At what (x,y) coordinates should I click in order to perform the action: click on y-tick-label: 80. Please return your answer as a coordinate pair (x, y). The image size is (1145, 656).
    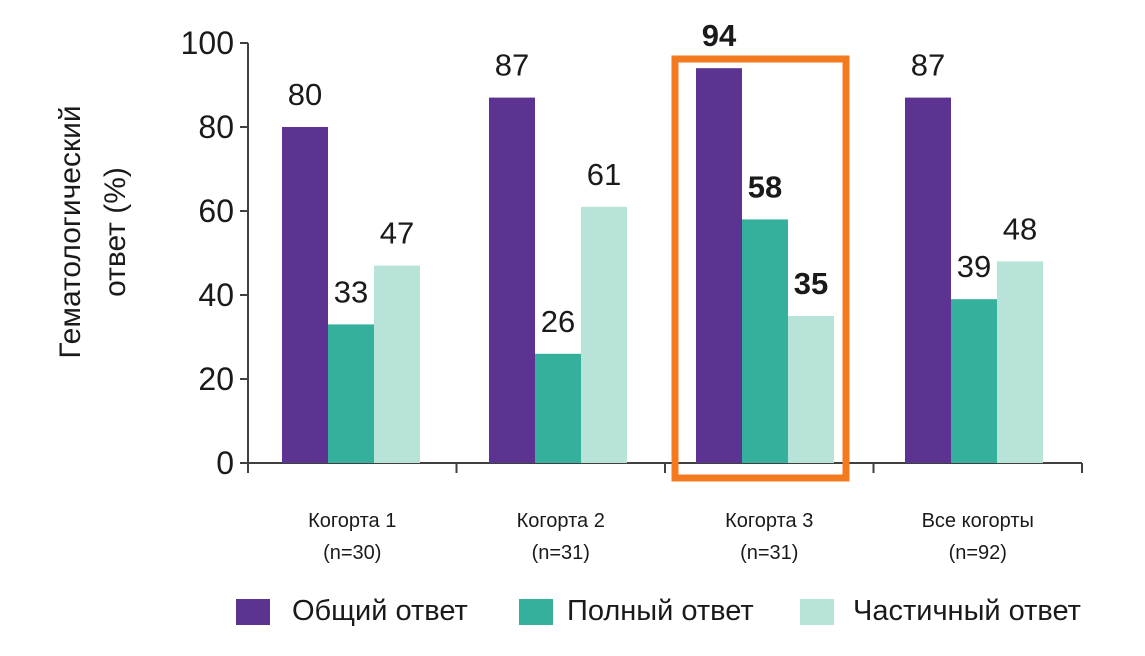
    Looking at the image, I should click on (216, 127).